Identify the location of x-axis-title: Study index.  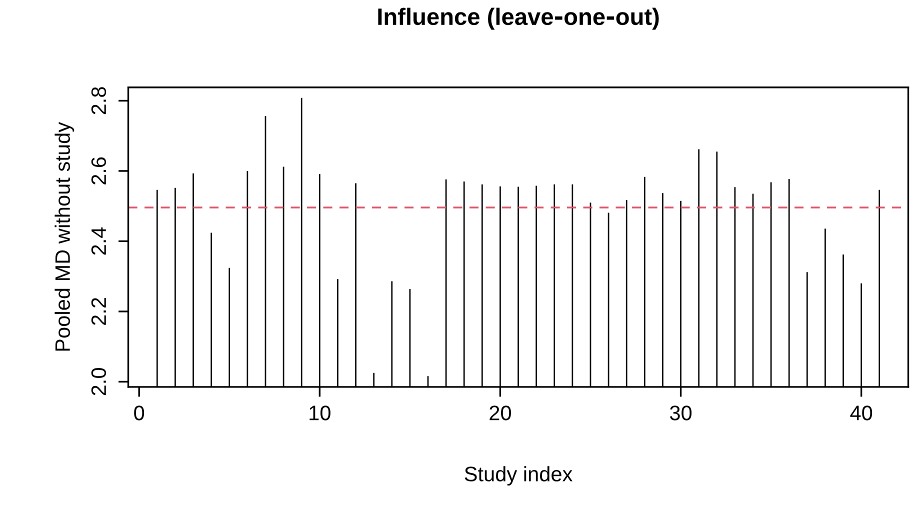
(518, 476).